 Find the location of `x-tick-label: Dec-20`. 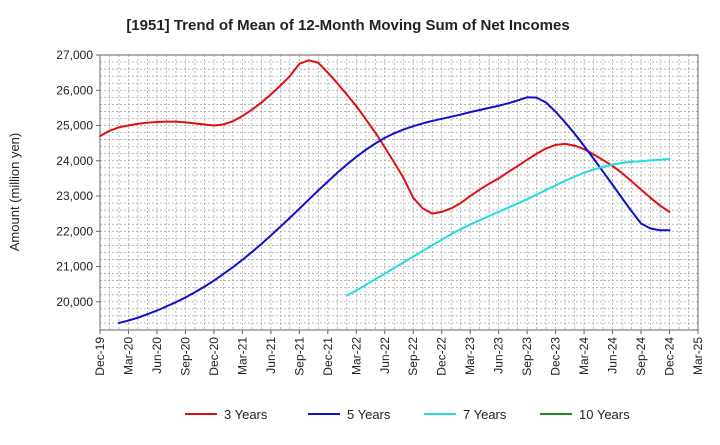

x-tick-label: Dec-20 is located at coordinates (214, 356).